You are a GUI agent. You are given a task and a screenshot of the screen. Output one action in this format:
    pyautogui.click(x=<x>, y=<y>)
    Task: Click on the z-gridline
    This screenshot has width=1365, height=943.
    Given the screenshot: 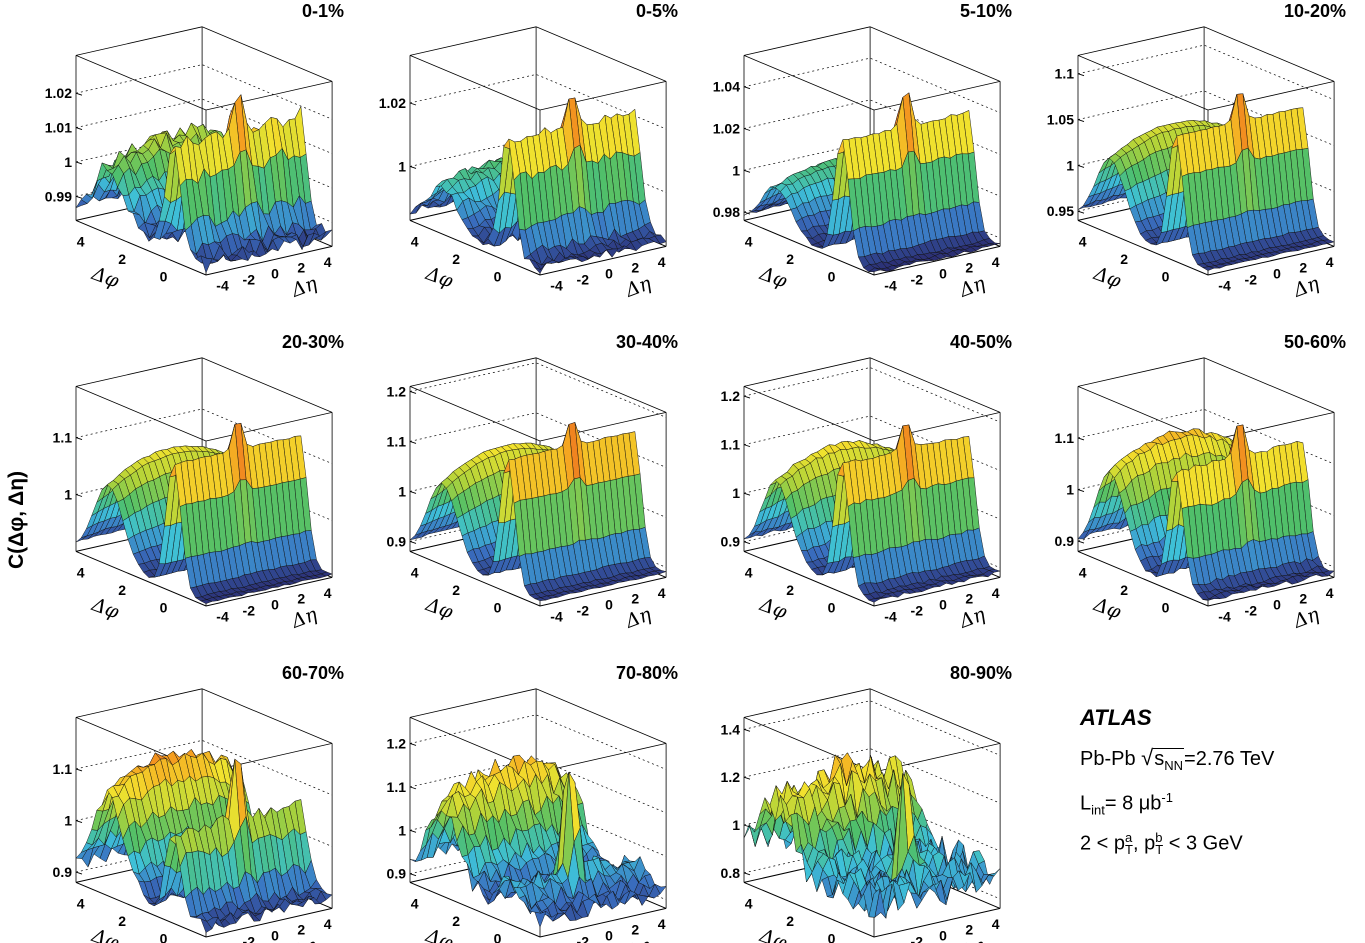 What is the action you would take?
    pyautogui.click(x=872, y=85)
    